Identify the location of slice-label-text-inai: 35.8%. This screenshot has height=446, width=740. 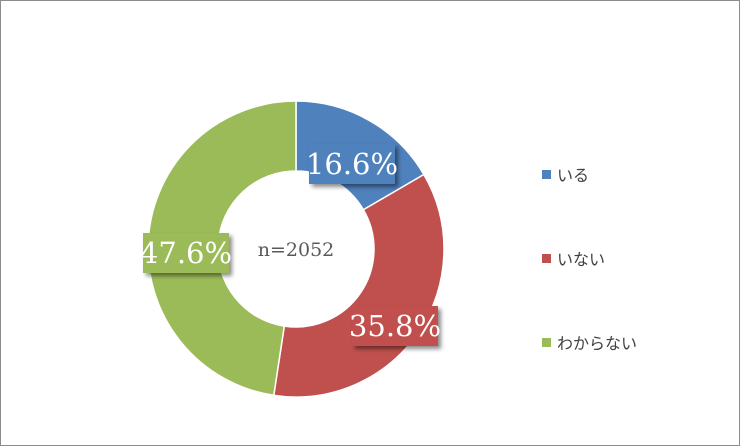
(395, 326).